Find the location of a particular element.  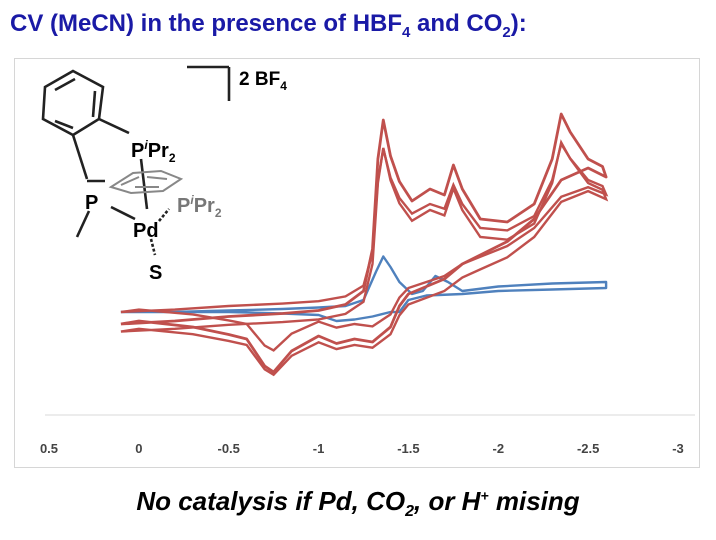

x-tick-label: -1.5 is located at coordinates (408, 448).